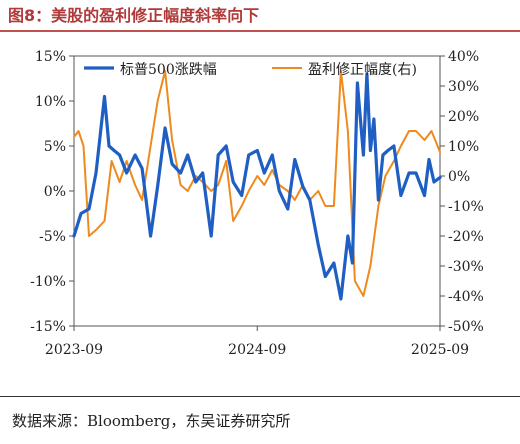 The height and width of the screenshot is (444, 520). Describe the element at coordinates (440, 350) in the screenshot. I see `x-axis-tick-label: 2025-09` at that location.